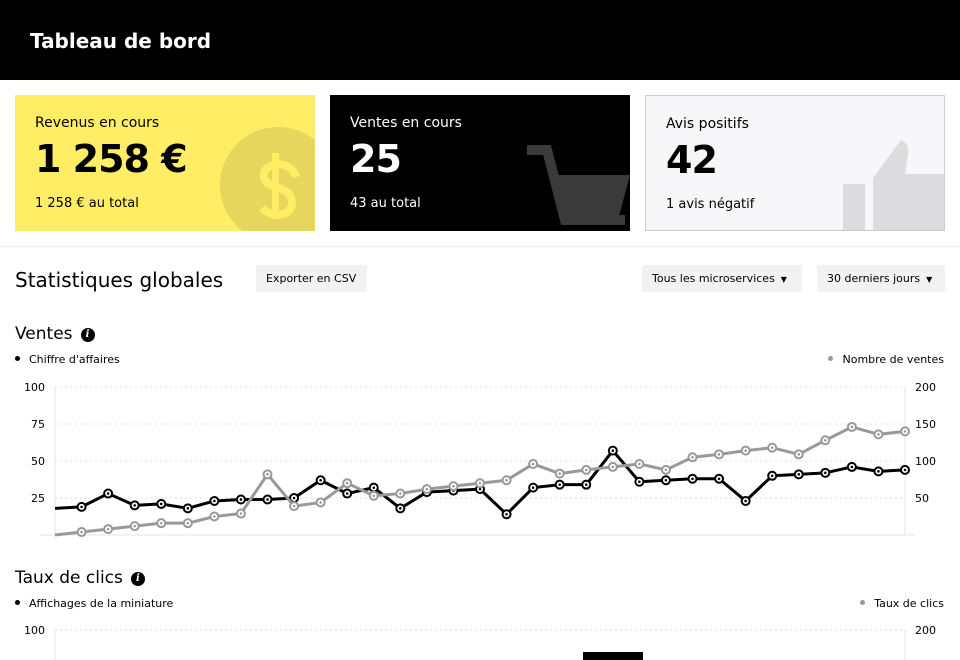 Image resolution: width=960 pixels, height=660 pixels. Describe the element at coordinates (38, 498) in the screenshot. I see `y-tick-left: 25` at that location.